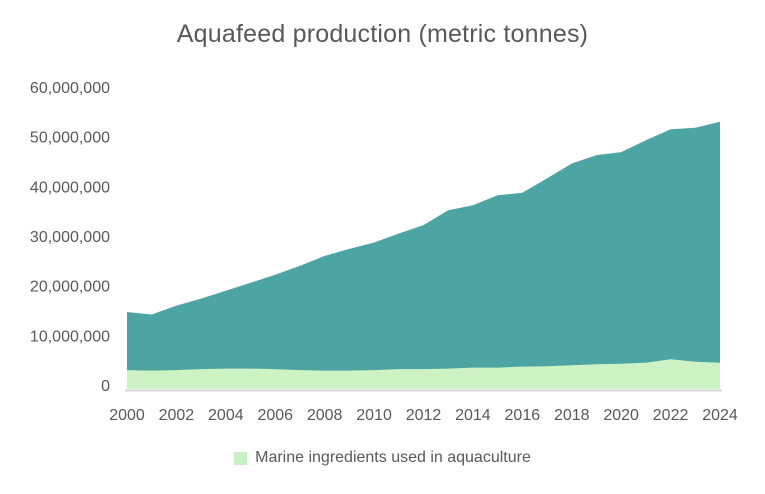 The image size is (765, 494). Describe the element at coordinates (393, 457) in the screenshot. I see `legend-label: Marine ingredients used in aquaculture` at that location.